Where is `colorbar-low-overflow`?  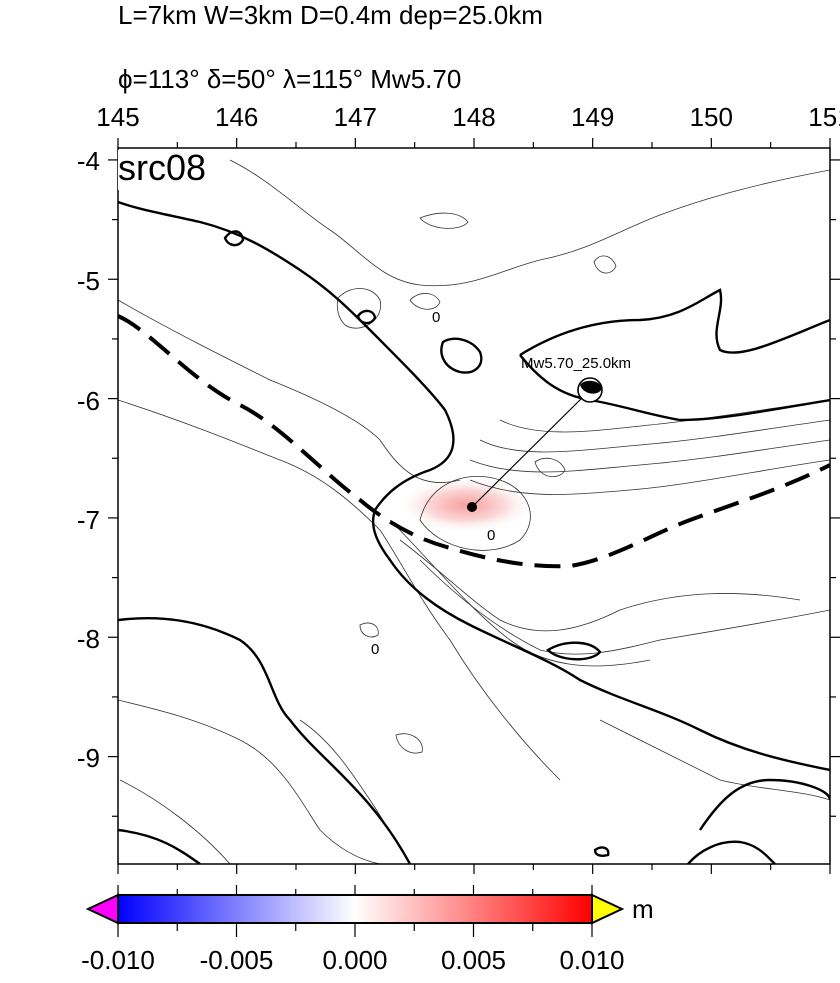 colorbar-low-overflow is located at coordinates (102, 909).